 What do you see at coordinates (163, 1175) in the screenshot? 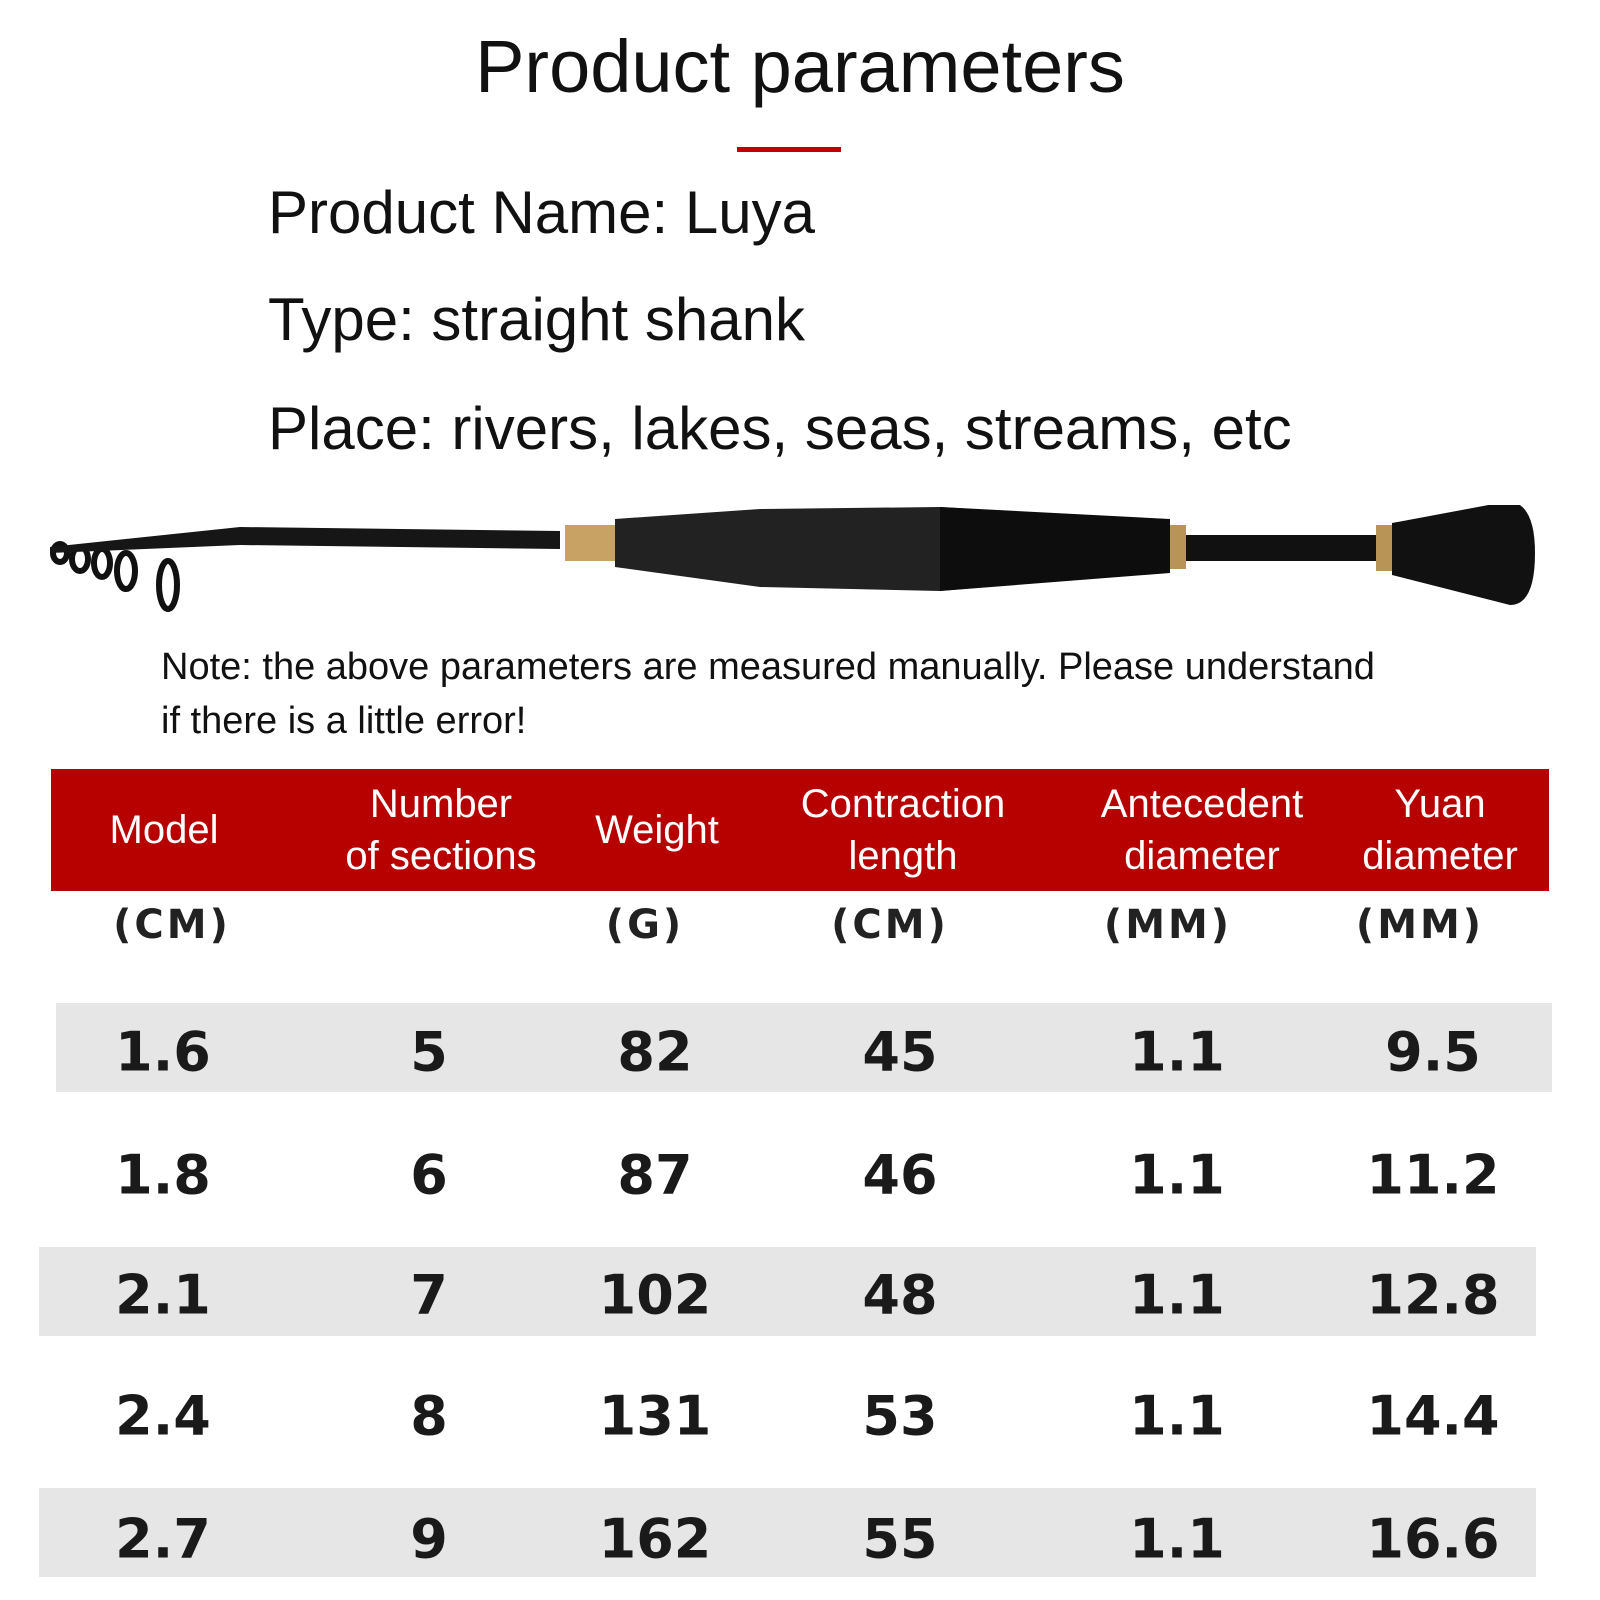
I see `cell-model: 1.8` at bounding box center [163, 1175].